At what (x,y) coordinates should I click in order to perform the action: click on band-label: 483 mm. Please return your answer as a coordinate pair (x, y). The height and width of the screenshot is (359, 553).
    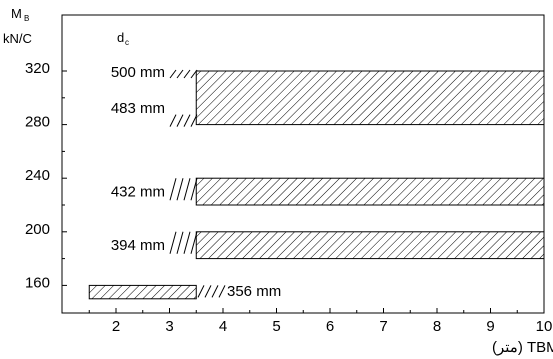
    Looking at the image, I should click on (138, 108).